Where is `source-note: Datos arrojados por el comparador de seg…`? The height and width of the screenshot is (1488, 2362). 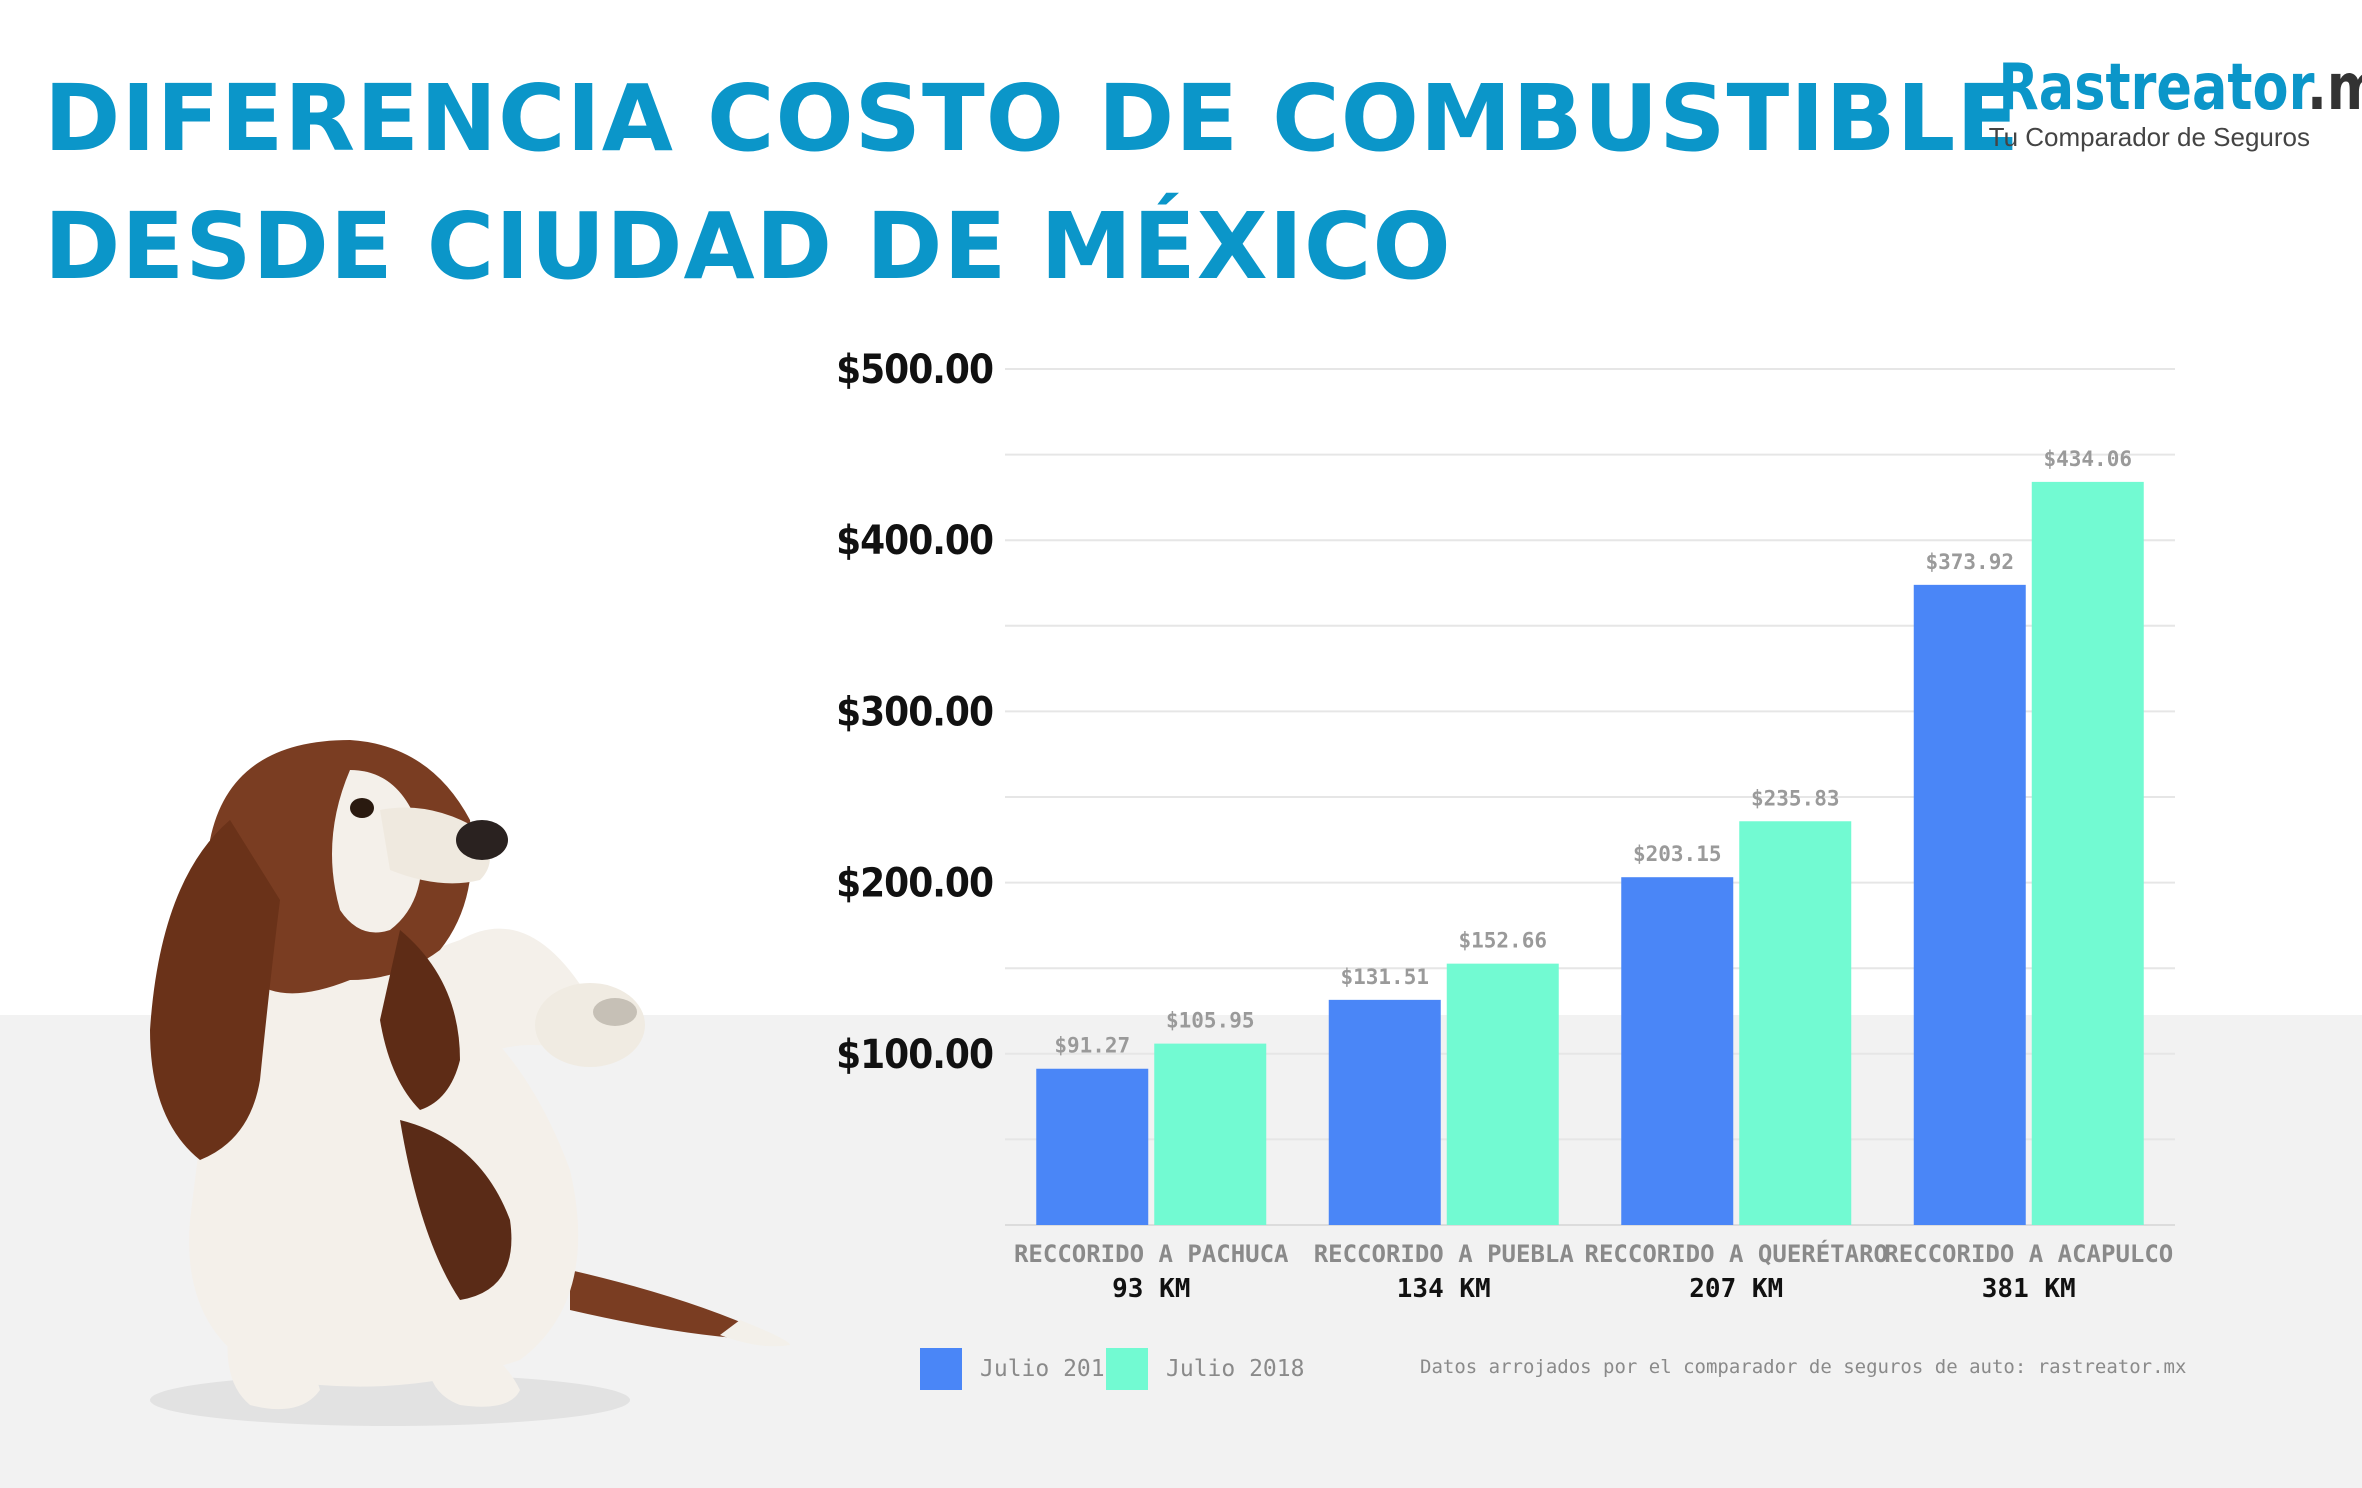 source-note: Datos arrojados por el comparador de seg… is located at coordinates (1803, 1367).